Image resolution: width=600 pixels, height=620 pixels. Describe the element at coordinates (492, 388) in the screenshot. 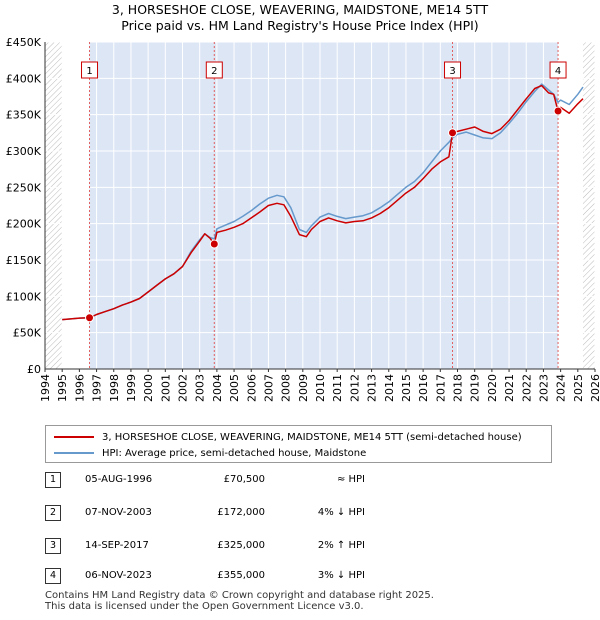

I see `x-tick-label: 2020` at that location.